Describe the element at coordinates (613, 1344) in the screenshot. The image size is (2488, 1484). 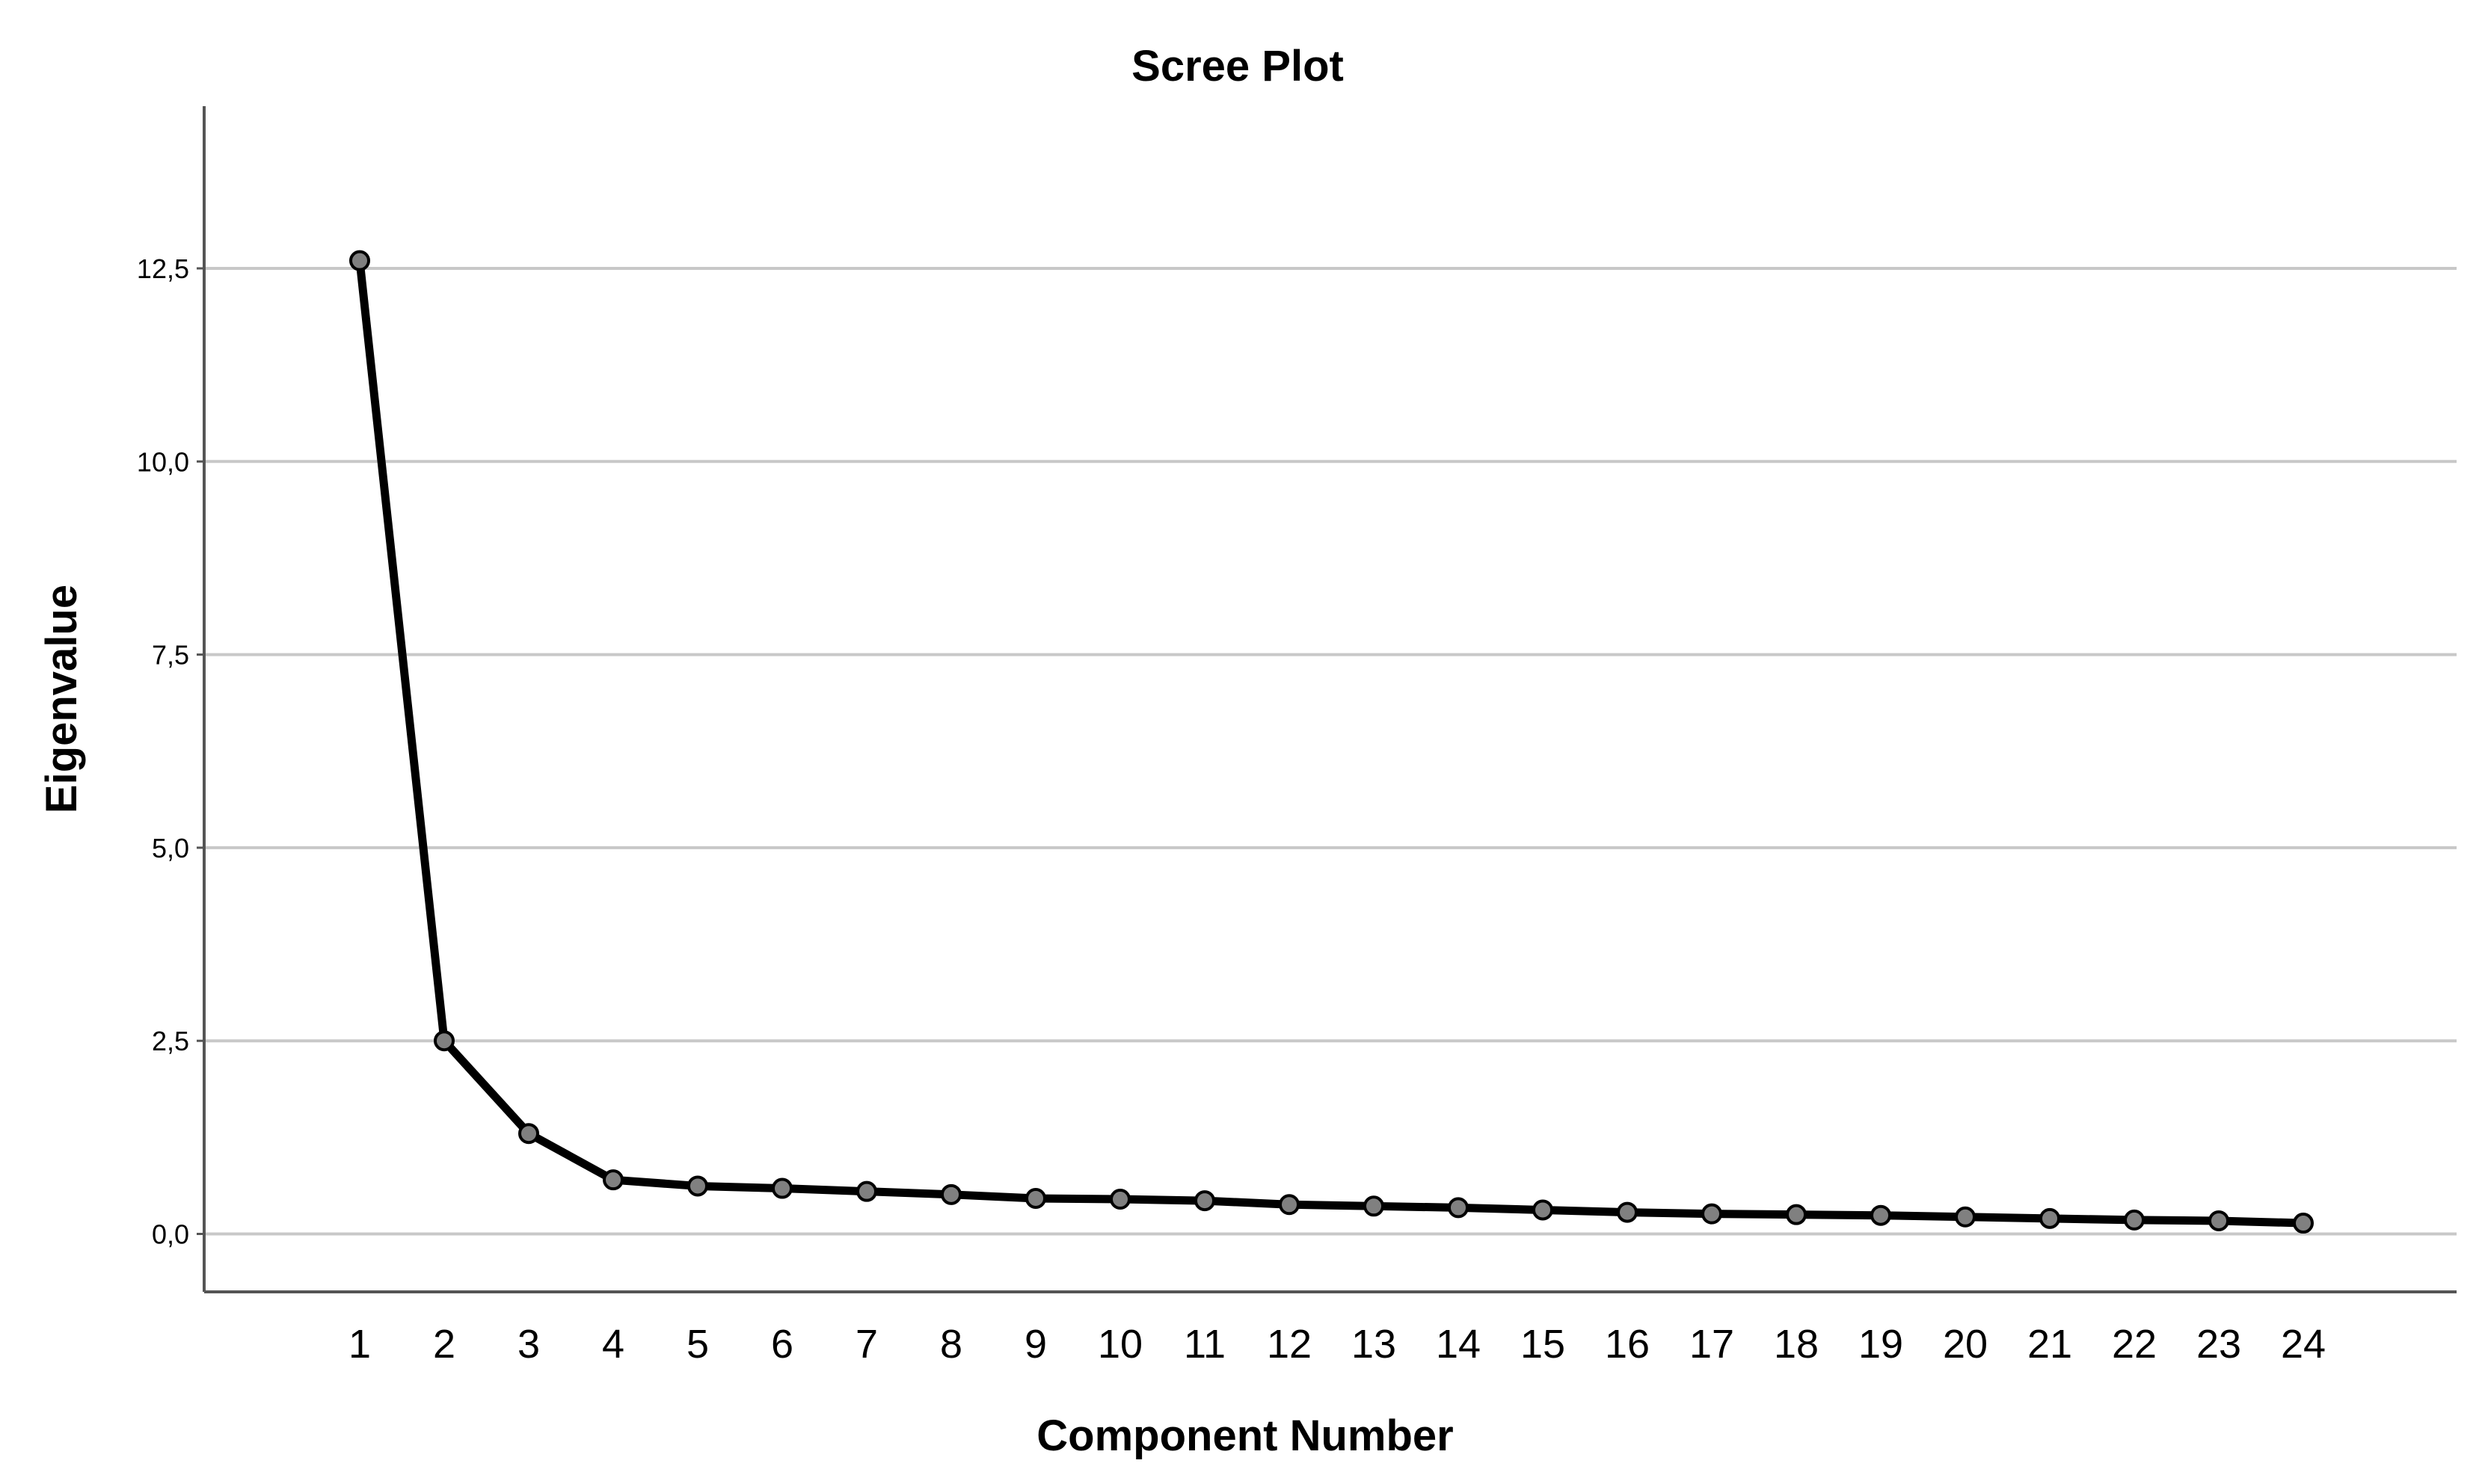
I see `x-tick-label: 4` at that location.